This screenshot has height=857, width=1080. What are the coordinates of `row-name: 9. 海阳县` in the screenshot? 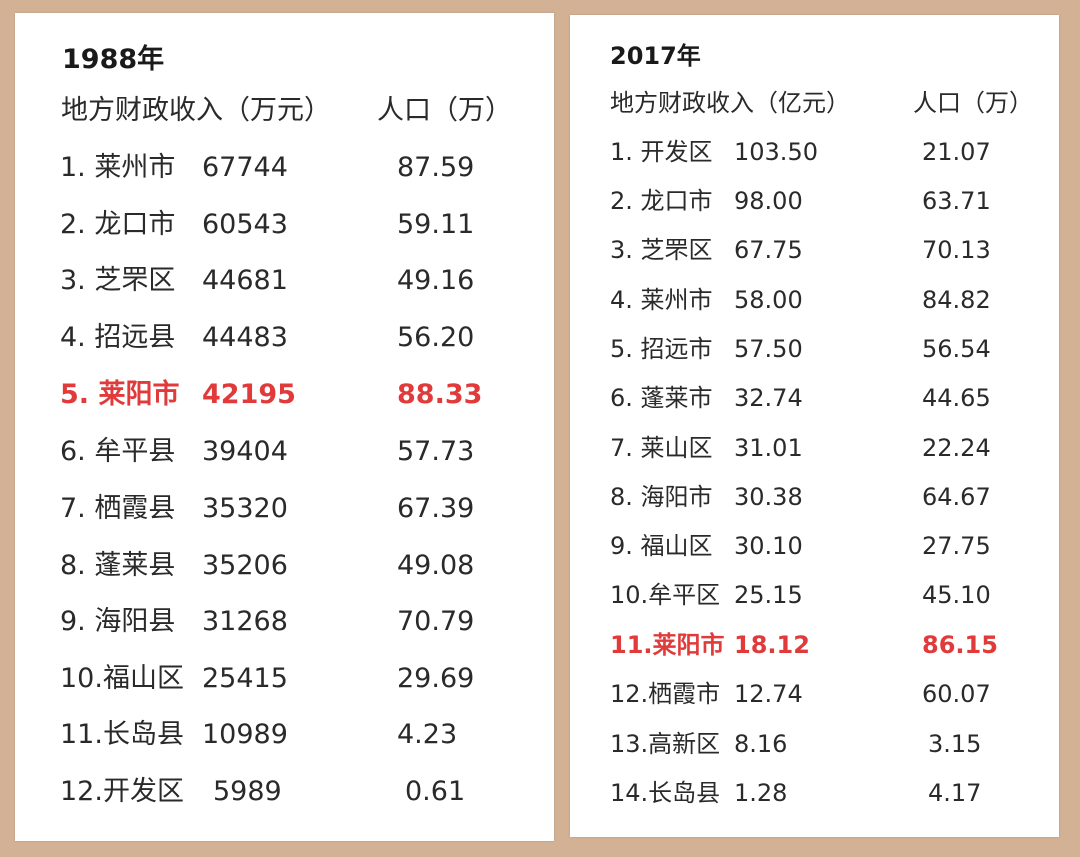 It's located at (118, 621).